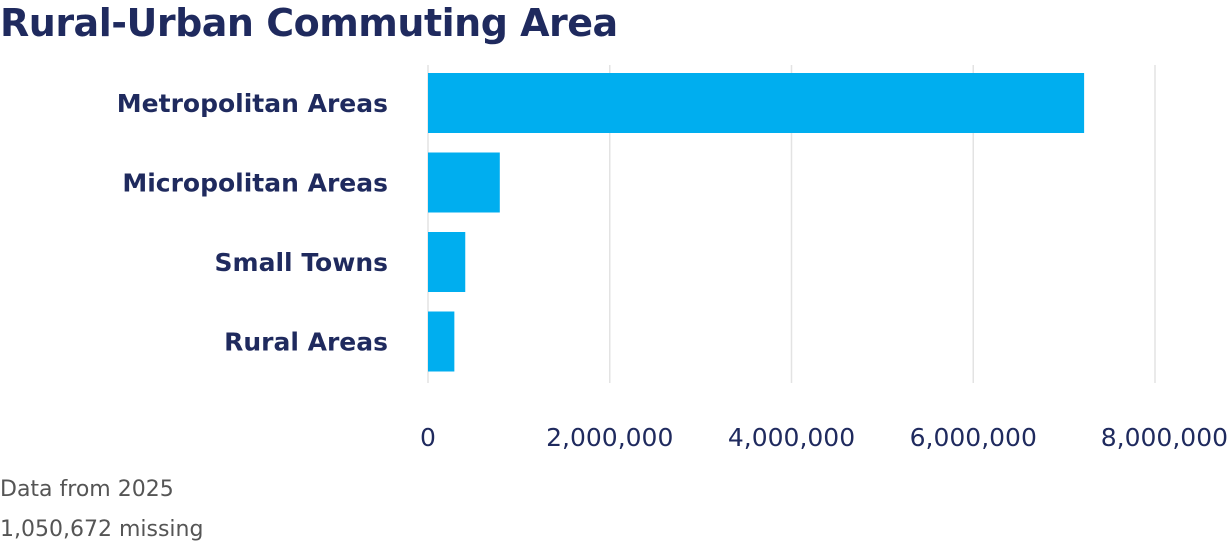 The height and width of the screenshot is (546, 1230). What do you see at coordinates (791, 437) in the screenshot?
I see `x-tick-label: 4,000,000` at bounding box center [791, 437].